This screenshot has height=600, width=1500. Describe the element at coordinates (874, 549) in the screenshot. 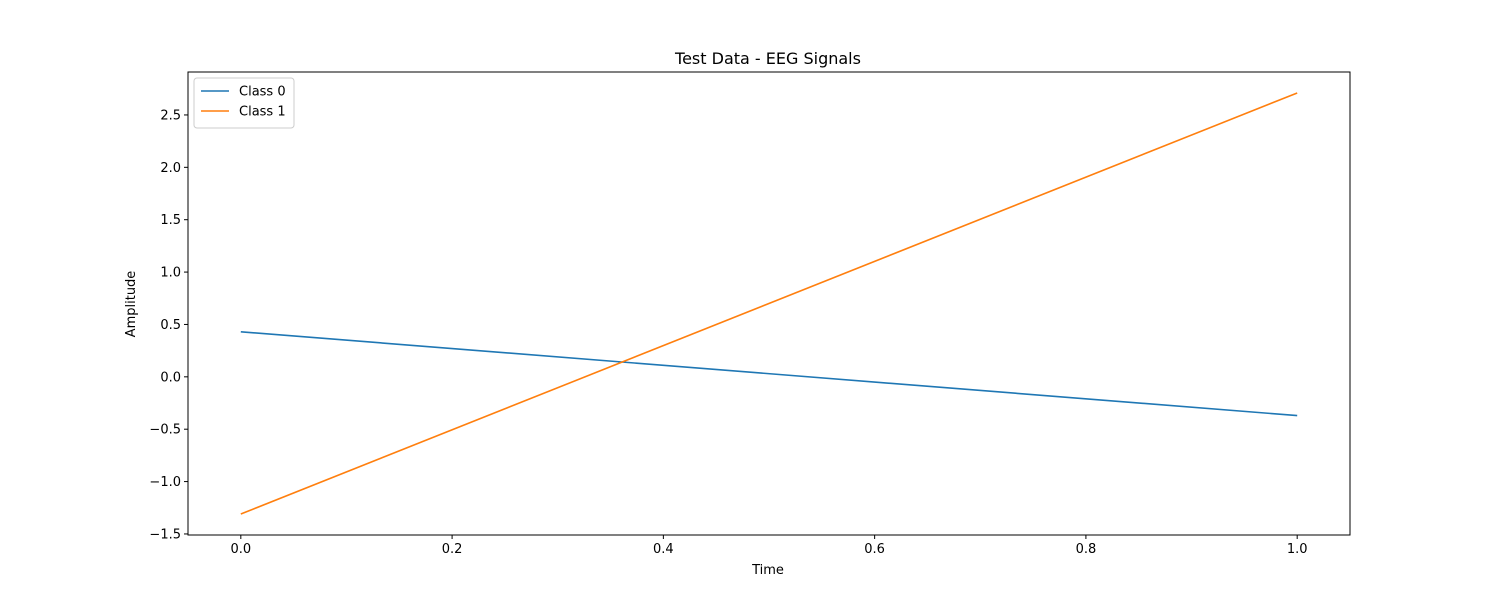

I see `x-tick-label: 0.6` at that location.